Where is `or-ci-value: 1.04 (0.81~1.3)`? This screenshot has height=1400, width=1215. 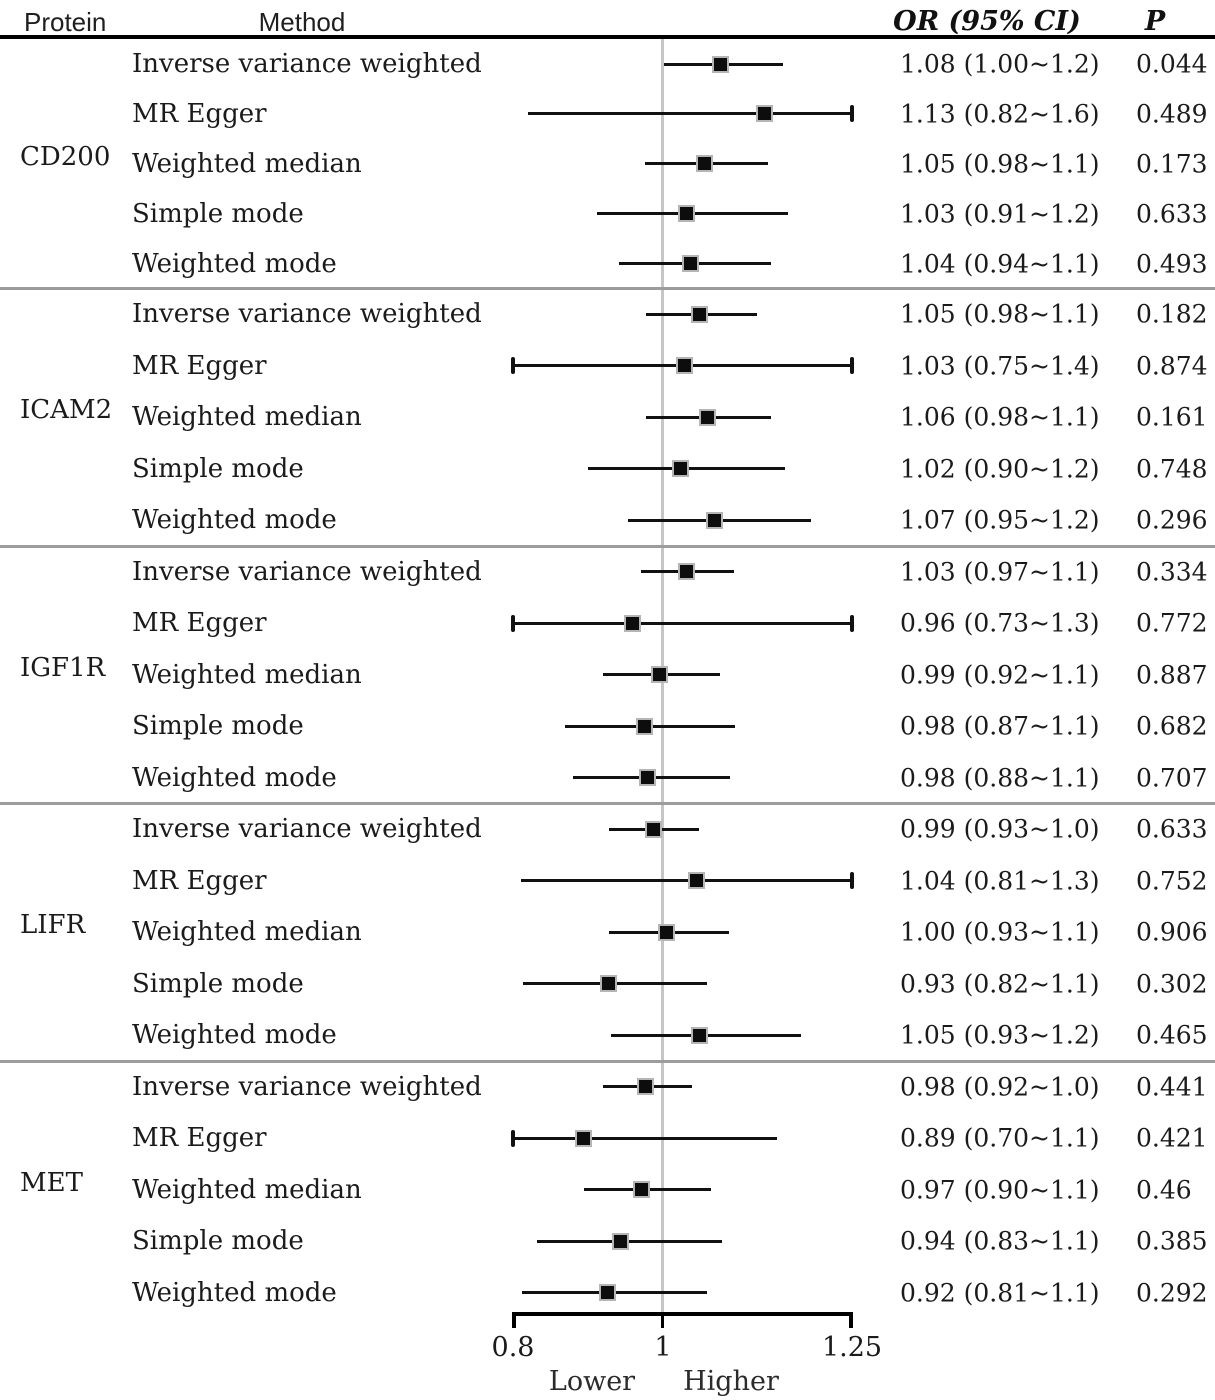
or-ci-value: 1.04 (0.81~1.3) is located at coordinates (1000, 881).